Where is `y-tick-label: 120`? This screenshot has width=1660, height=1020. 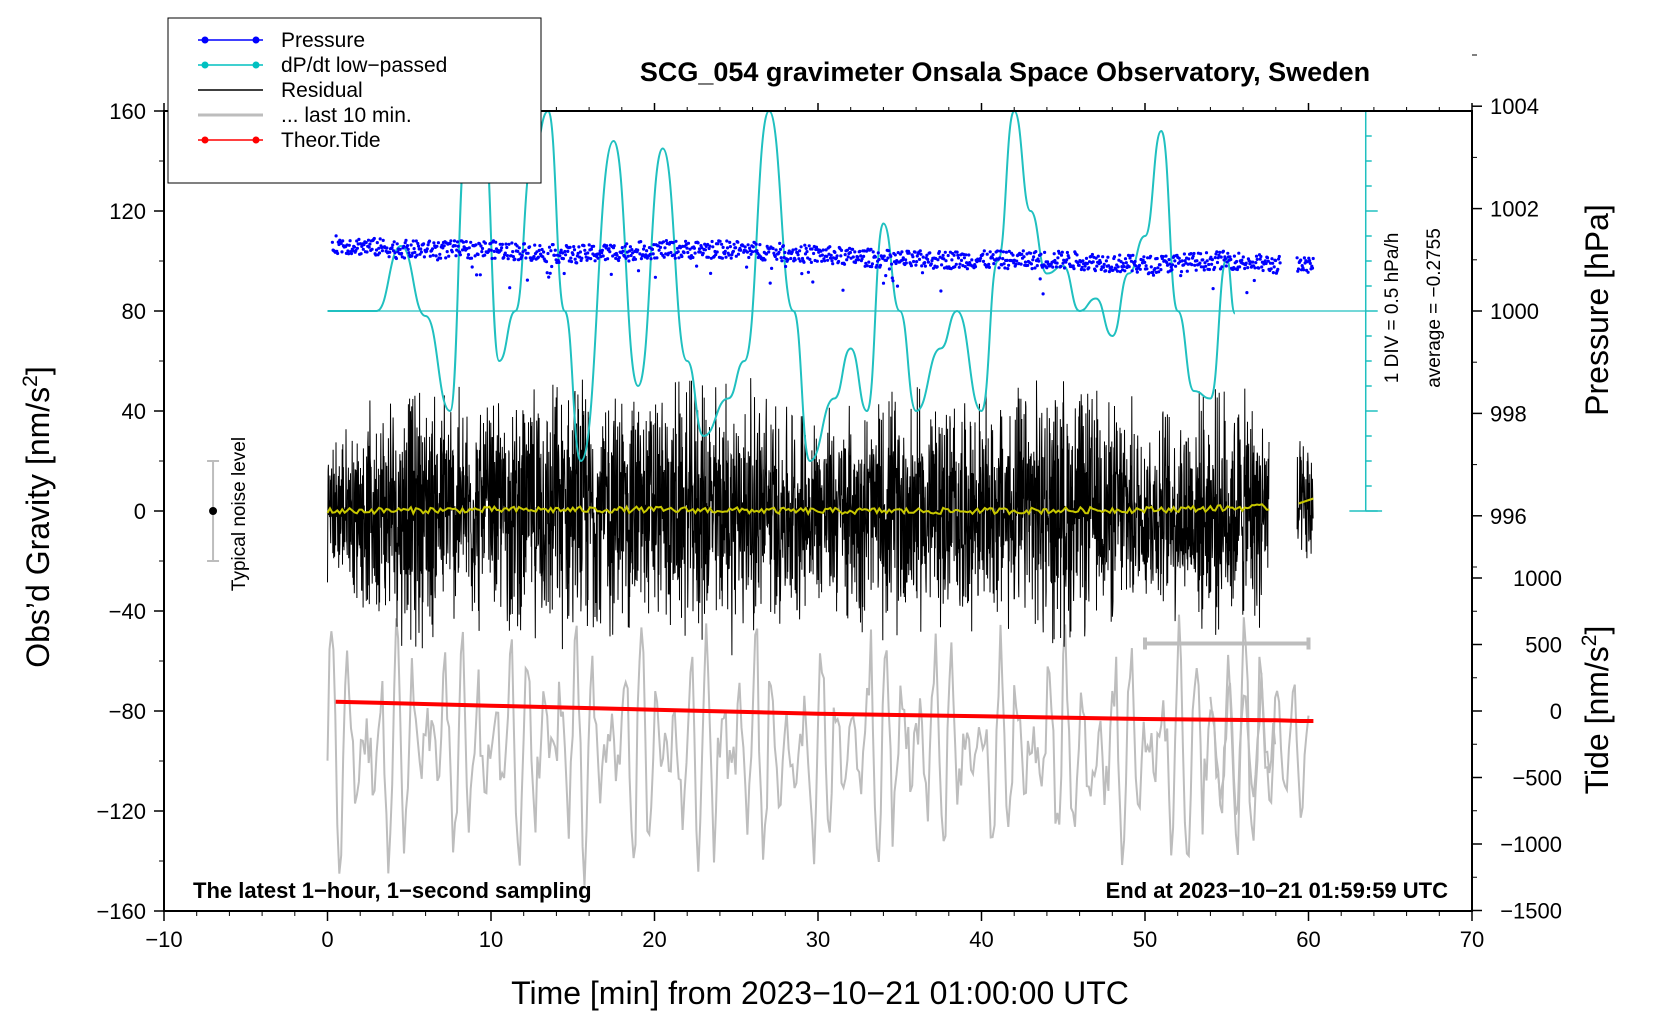
y-tick-label: 120 is located at coordinates (127, 211).